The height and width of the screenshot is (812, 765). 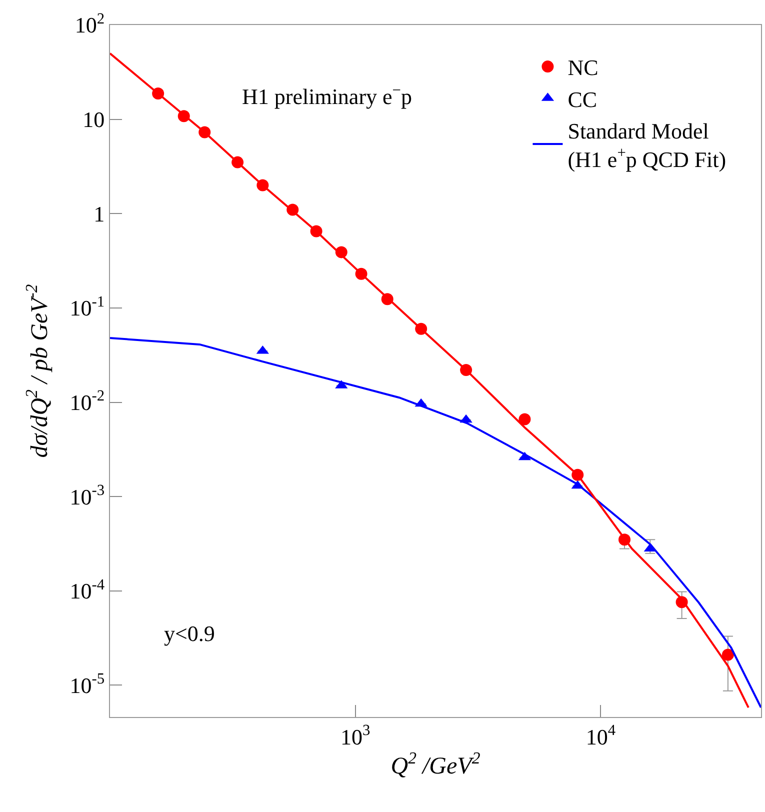 I want to click on x-tick-label: 10$^{4}$, so click(x=601, y=736).